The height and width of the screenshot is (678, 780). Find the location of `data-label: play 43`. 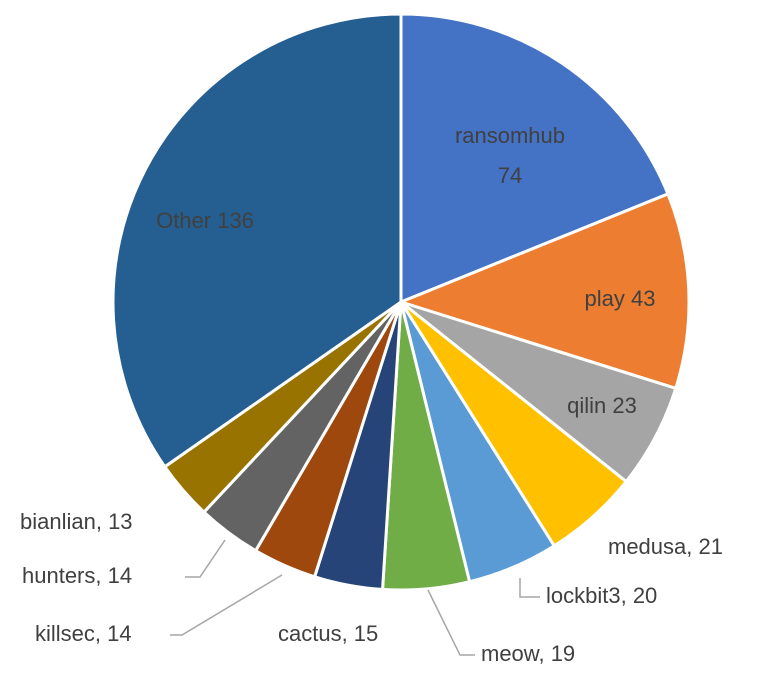

data-label: play 43 is located at coordinates (620, 298).